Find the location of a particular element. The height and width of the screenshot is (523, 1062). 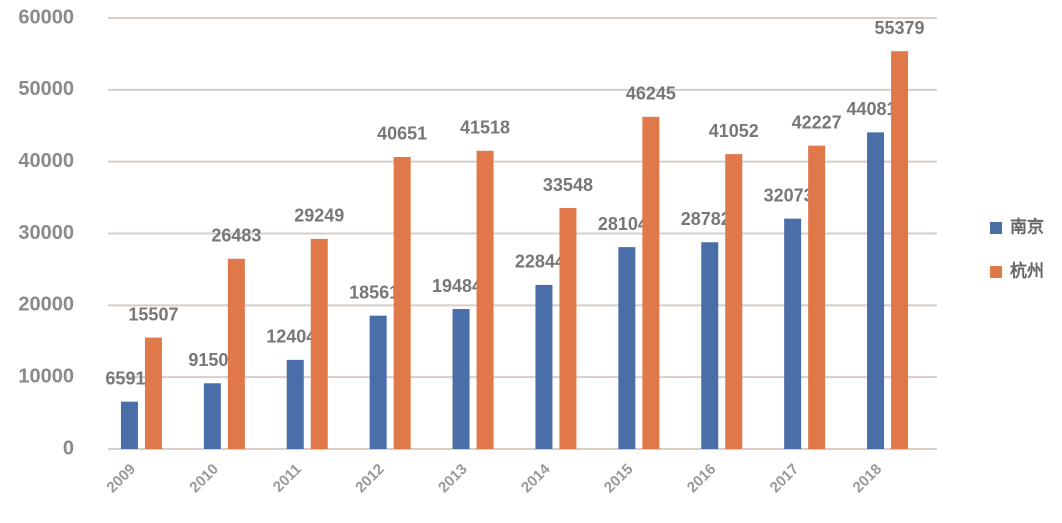

value-label: 29249 is located at coordinates (319, 216).